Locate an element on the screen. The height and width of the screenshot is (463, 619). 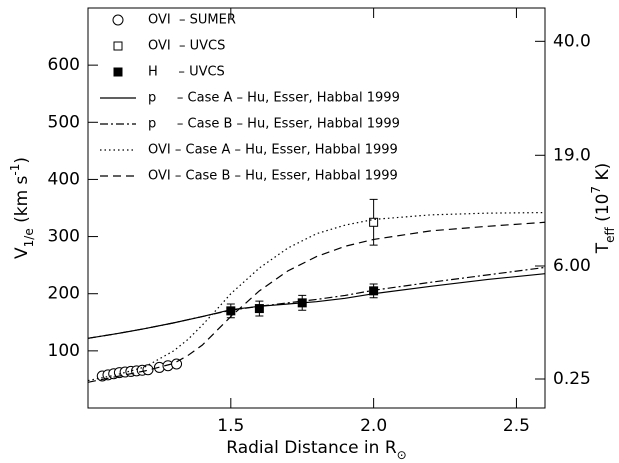
legend-label: p – Case A – Hu, Esser, Habbal 1999 is located at coordinates (274, 98).